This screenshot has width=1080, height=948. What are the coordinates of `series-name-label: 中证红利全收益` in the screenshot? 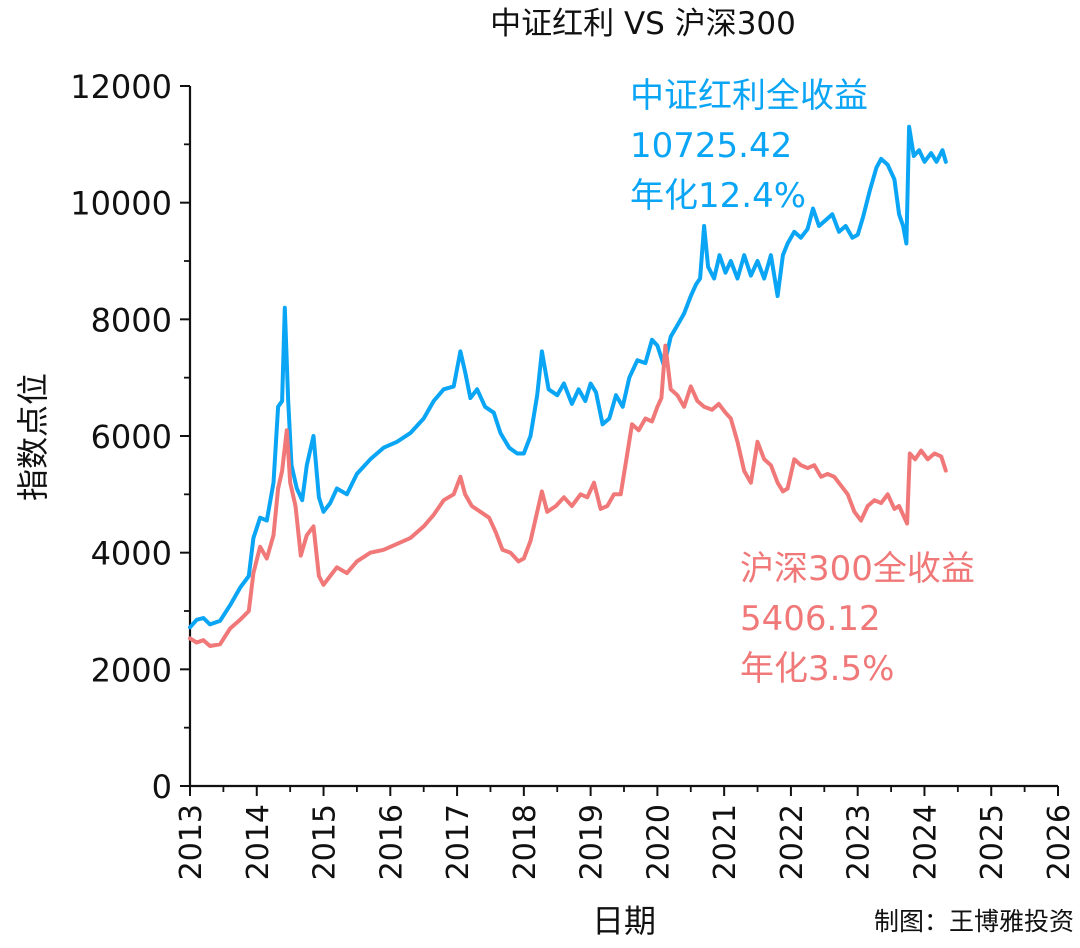 It's located at (749, 96).